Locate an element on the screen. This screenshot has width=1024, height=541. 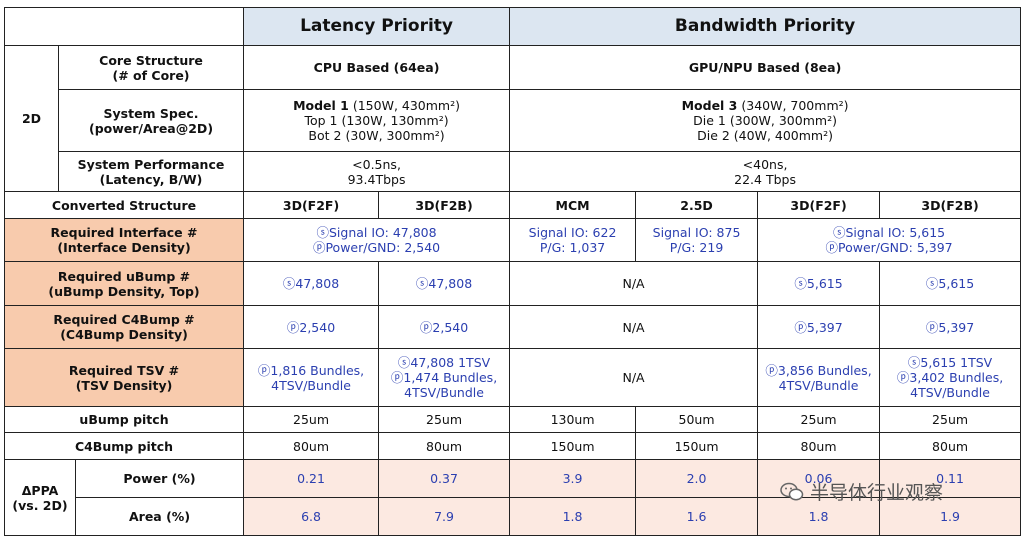
model-name: Model 3 is located at coordinates (709, 105).